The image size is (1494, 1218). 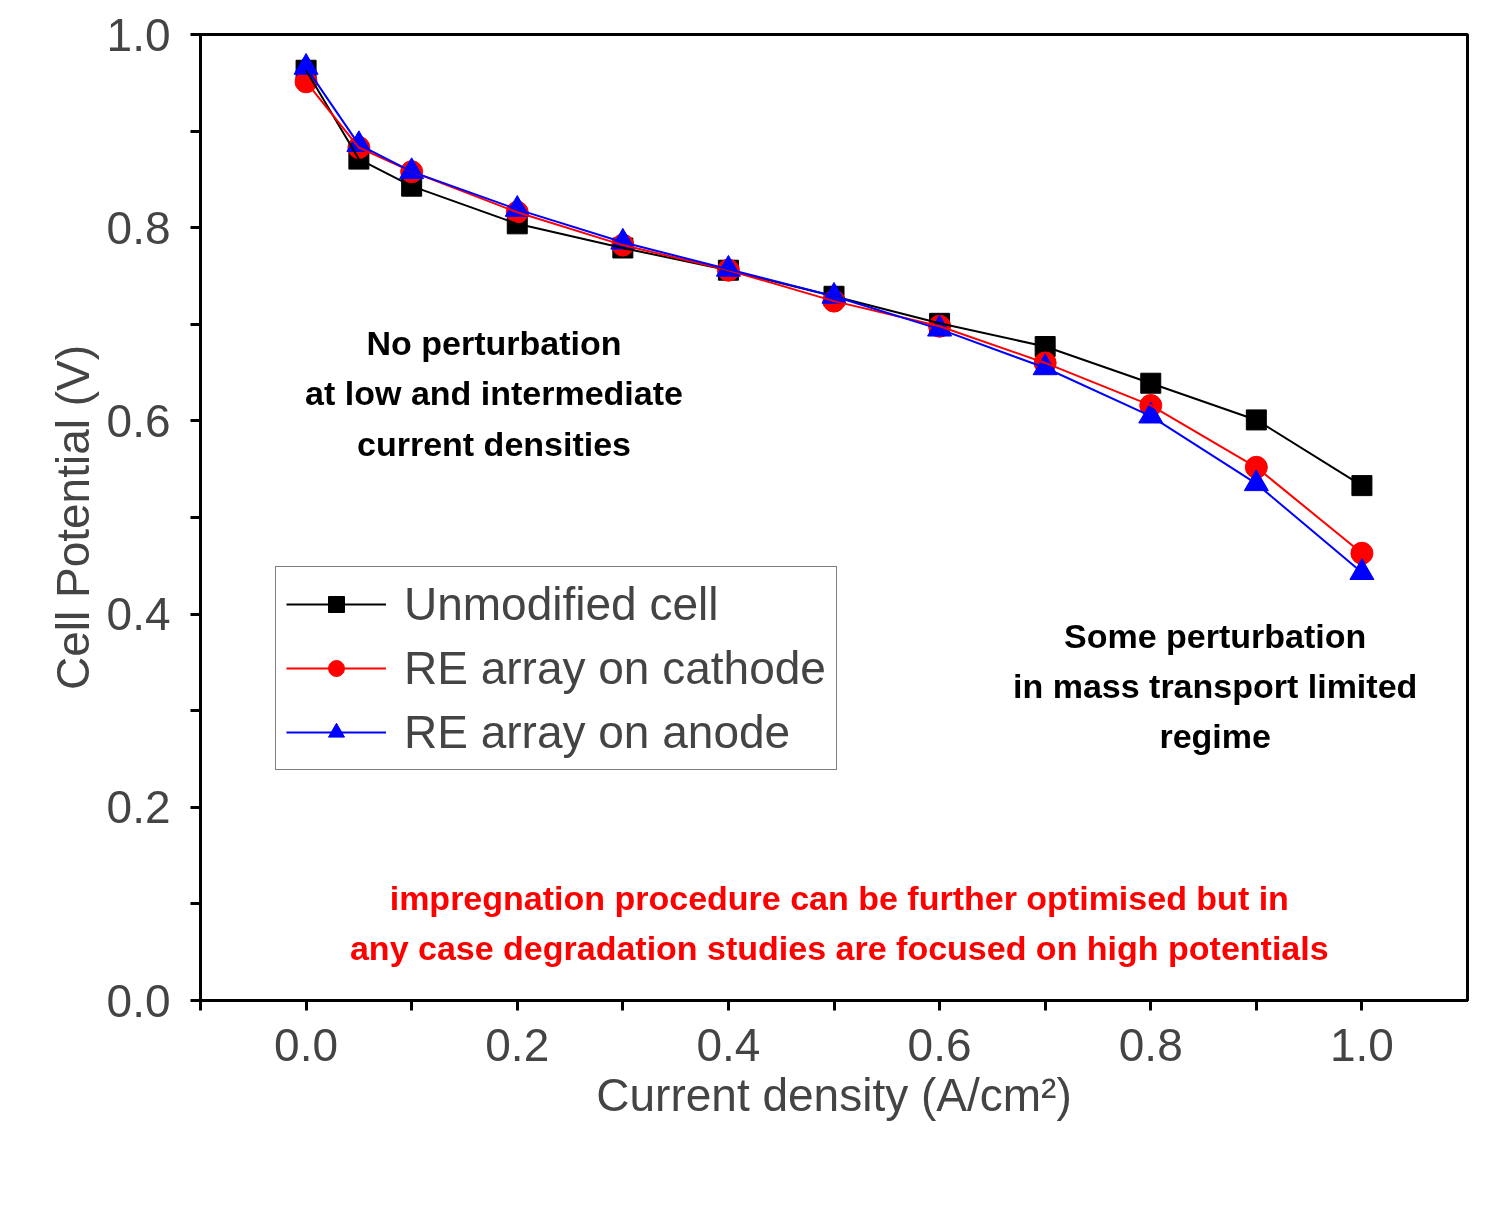 What do you see at coordinates (1215, 686) in the screenshot?
I see `annotation: Some perturbation in mass transport limited regime` at bounding box center [1215, 686].